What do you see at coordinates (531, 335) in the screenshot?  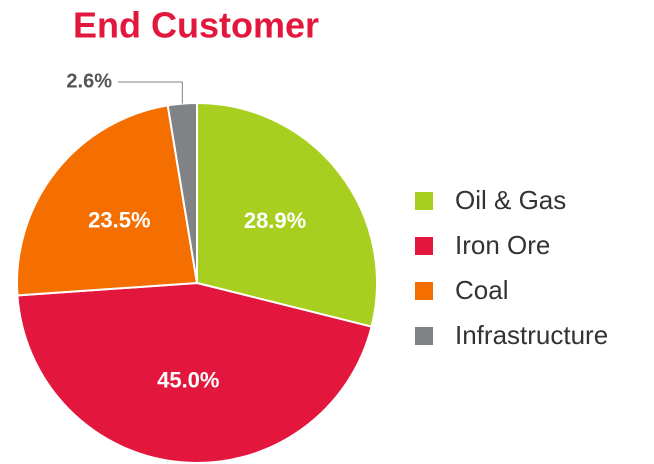 I see `legend-label: Infrastructure` at bounding box center [531, 335].